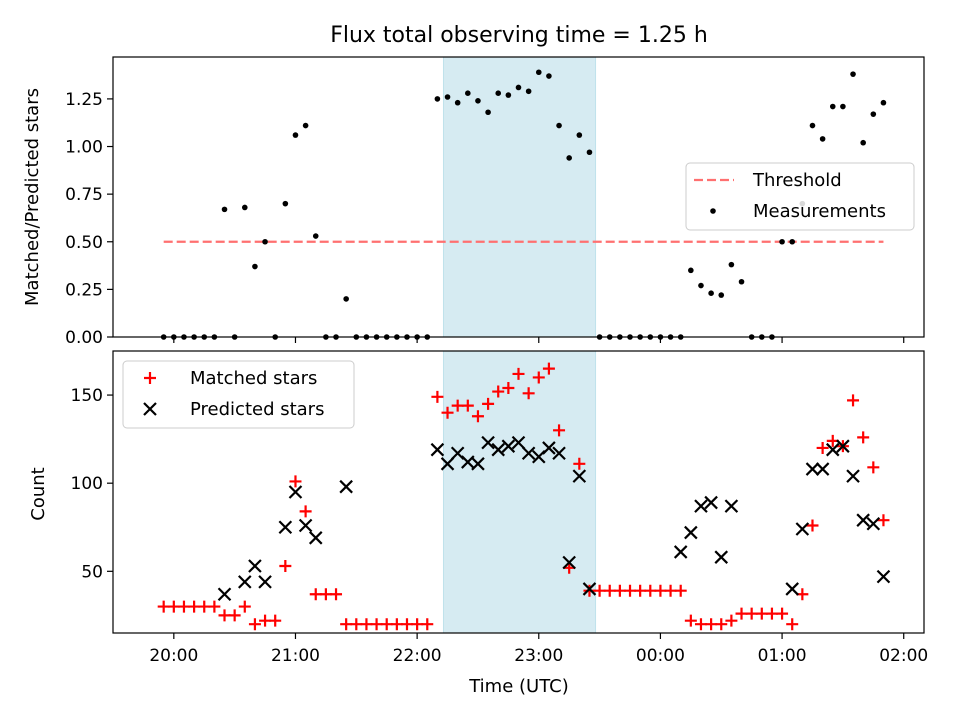 The image size is (960, 720). What do you see at coordinates (519, 197) in the screenshot?
I see `observing-span` at bounding box center [519, 197].